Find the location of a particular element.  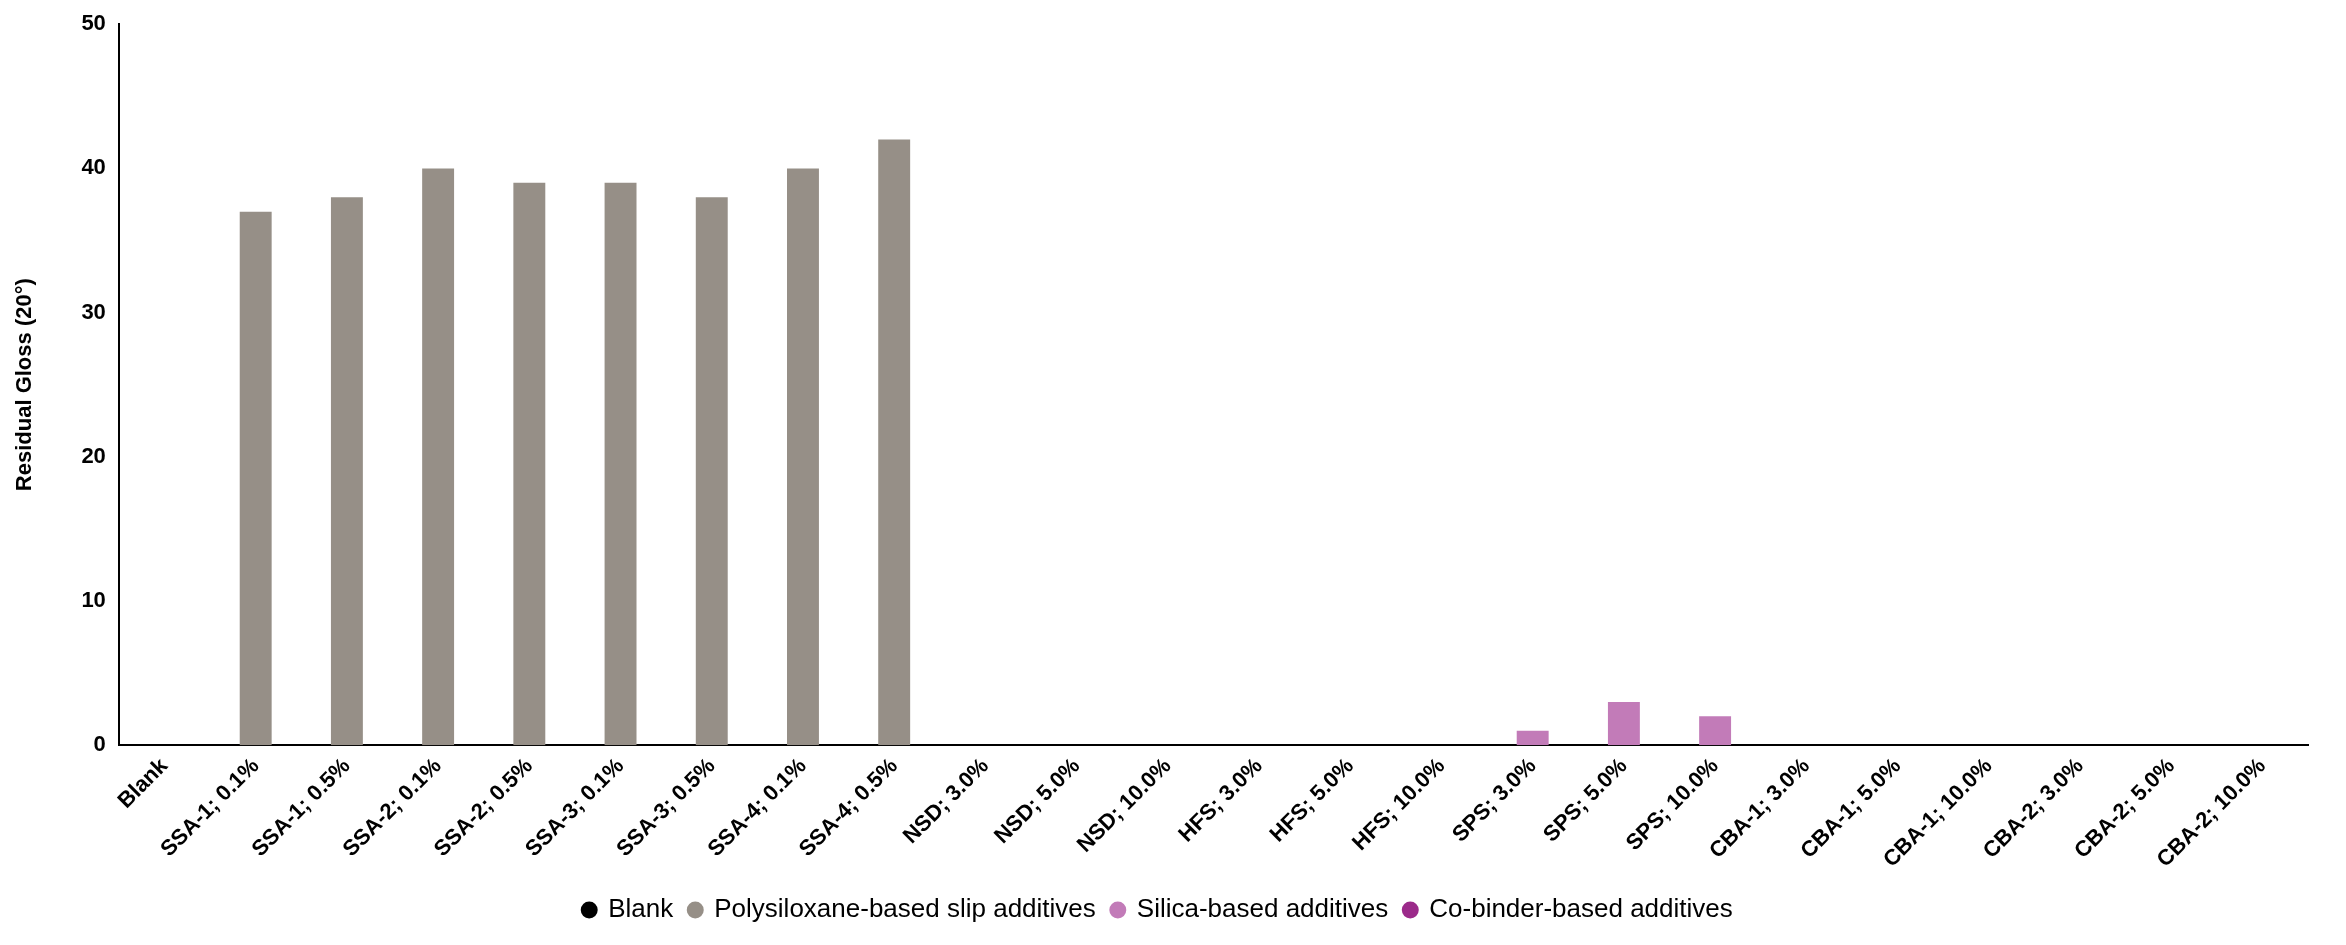

y-tick-label: 40 is located at coordinates (93, 167).